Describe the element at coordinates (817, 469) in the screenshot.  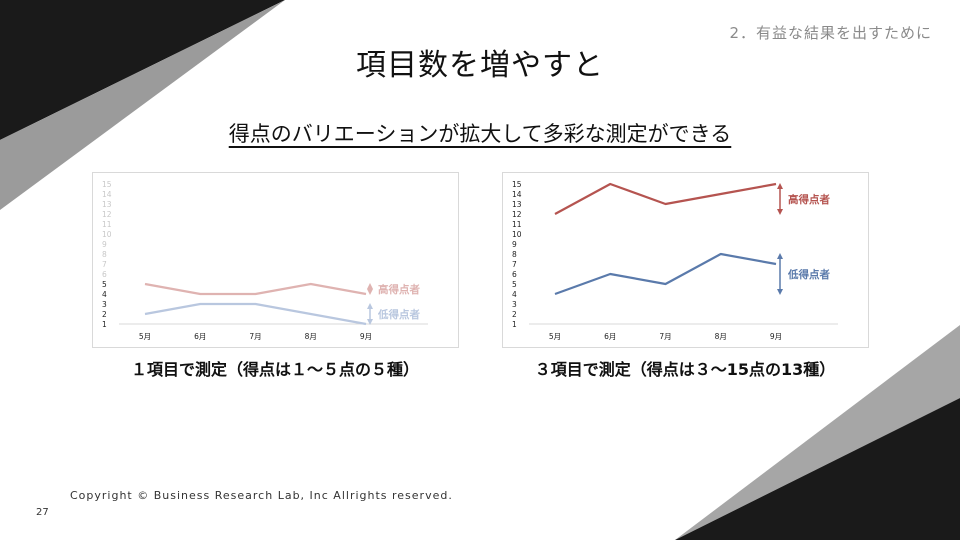
I see `bottom-right-dark-triangle` at that location.